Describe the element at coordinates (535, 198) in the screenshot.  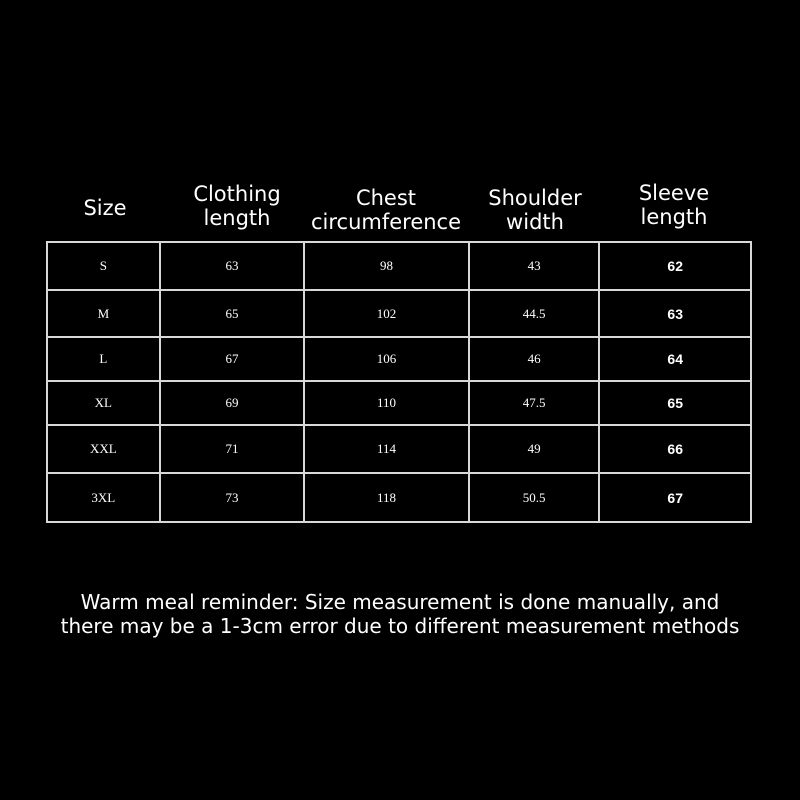
I see `header-text: Shoulder` at that location.